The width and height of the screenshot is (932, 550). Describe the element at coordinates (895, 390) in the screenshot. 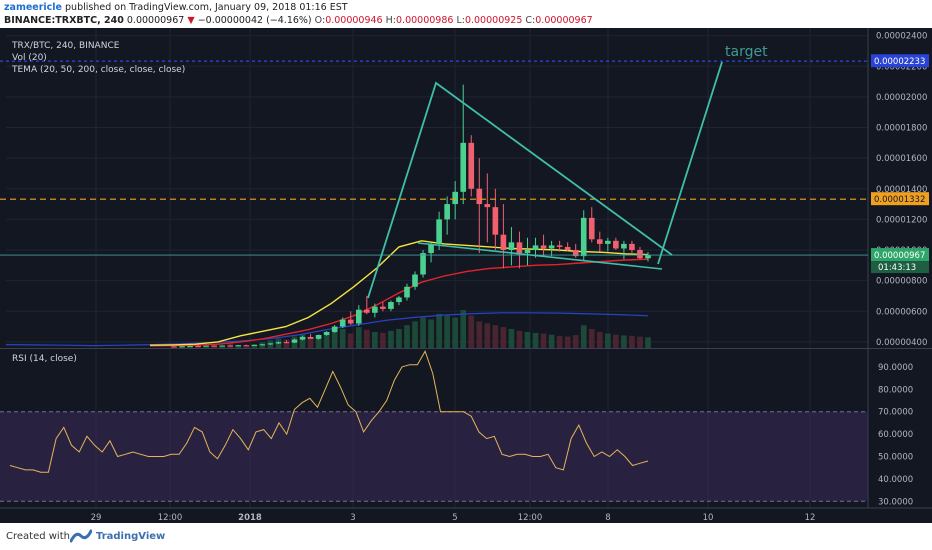

I see `rsi-tick-label: 80.0000` at that location.